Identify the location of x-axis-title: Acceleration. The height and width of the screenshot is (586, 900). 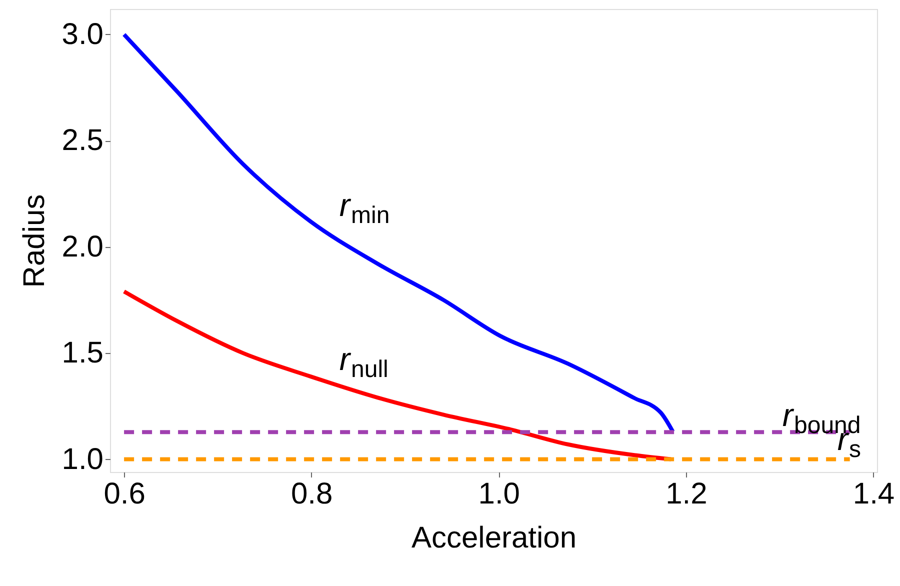
(494, 538).